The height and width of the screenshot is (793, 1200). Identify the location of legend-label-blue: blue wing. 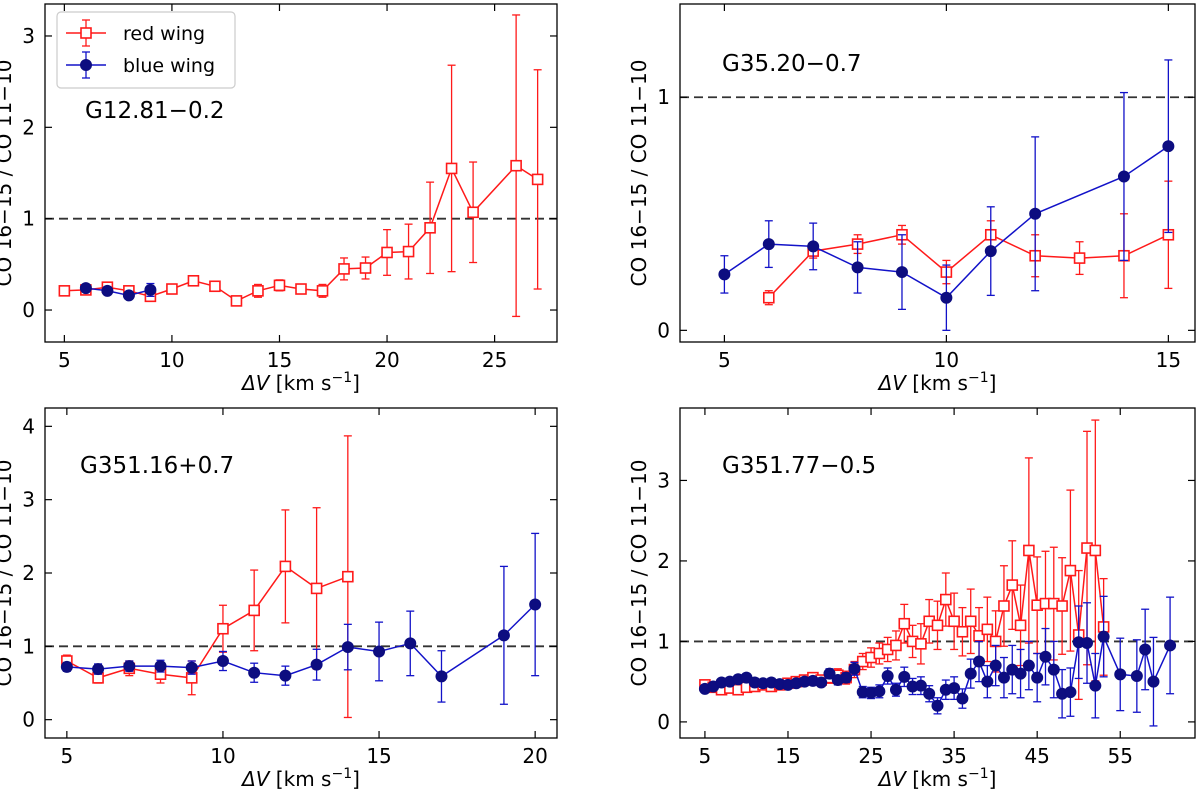
(169, 66).